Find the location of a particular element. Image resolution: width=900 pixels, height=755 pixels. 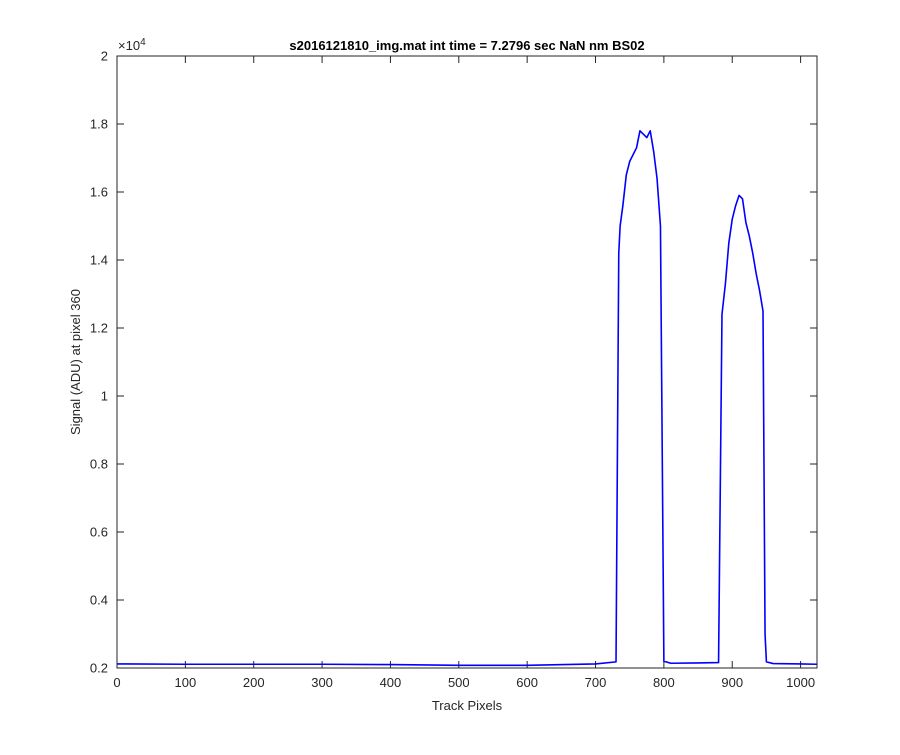

y-tick-label: 1 is located at coordinates (104, 396).